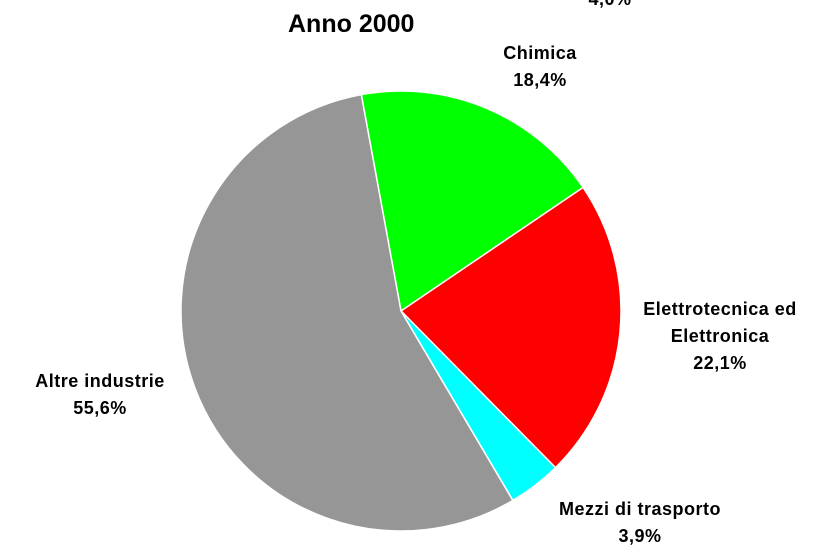 The image size is (839, 552). Describe the element at coordinates (100, 381) in the screenshot. I see `category-label: Altre industrie` at that location.